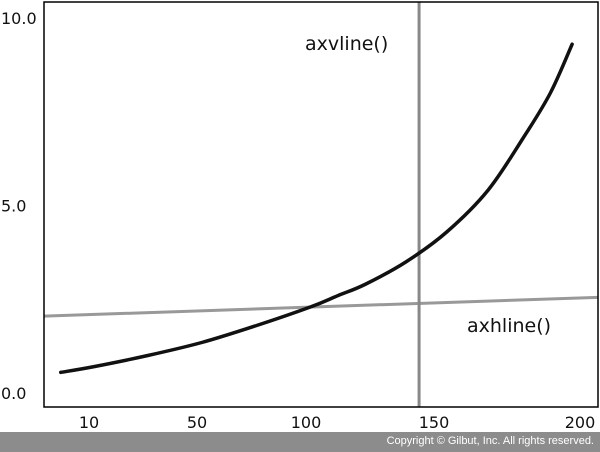 Image resolution: width=600 pixels, height=452 pixels. I want to click on axhline-label: axhline(), so click(509, 326).